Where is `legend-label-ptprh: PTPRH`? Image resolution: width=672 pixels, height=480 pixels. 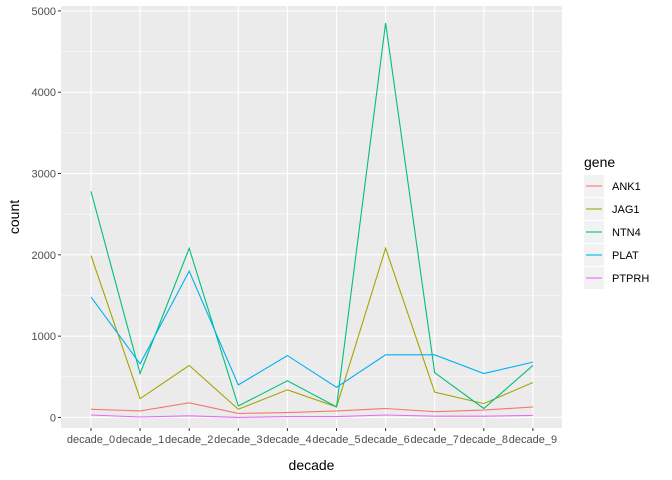 legend-label-ptprh: PTPRH is located at coordinates (630, 279).